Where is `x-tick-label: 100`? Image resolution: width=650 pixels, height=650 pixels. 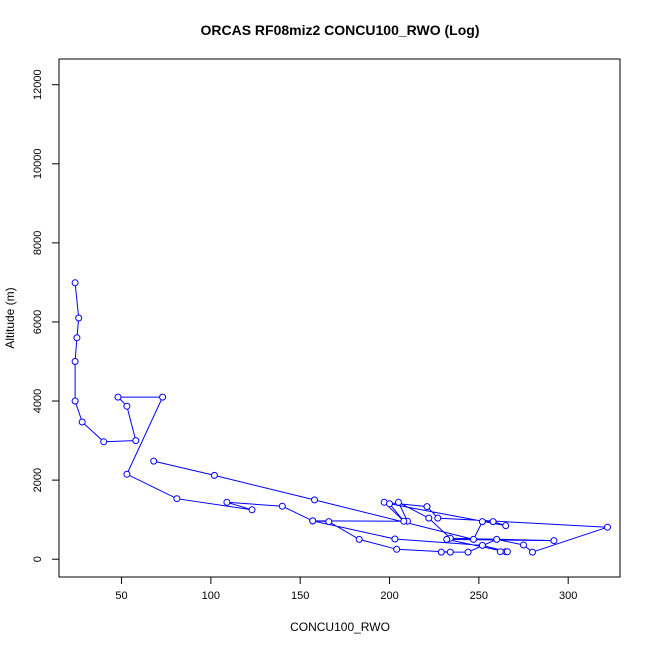 x-tick-label: 100 is located at coordinates (211, 596).